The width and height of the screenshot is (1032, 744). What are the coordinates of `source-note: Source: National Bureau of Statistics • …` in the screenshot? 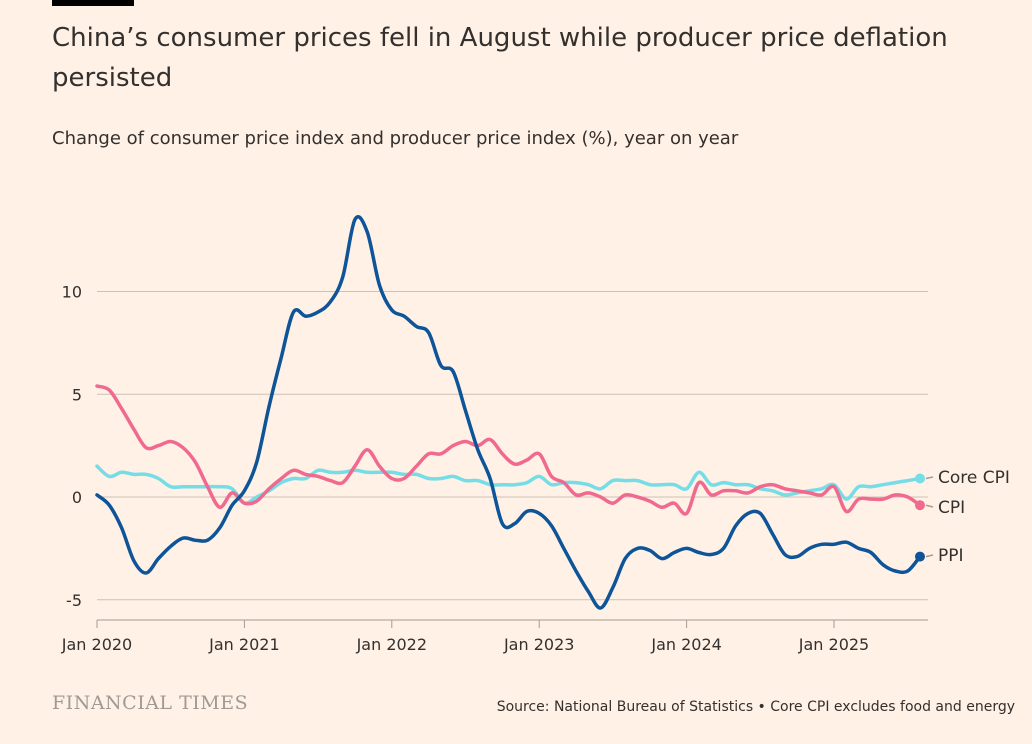 It's located at (755, 707).